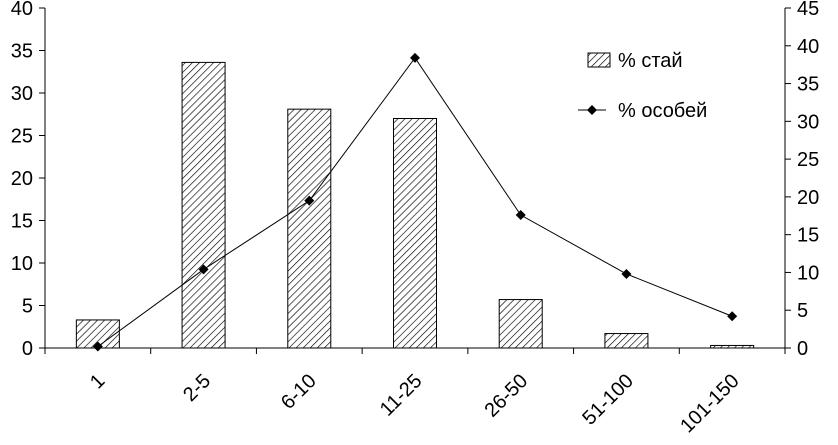  Describe the element at coordinates (401, 395) in the screenshot. I see `x-tick-label: 11-25` at that location.